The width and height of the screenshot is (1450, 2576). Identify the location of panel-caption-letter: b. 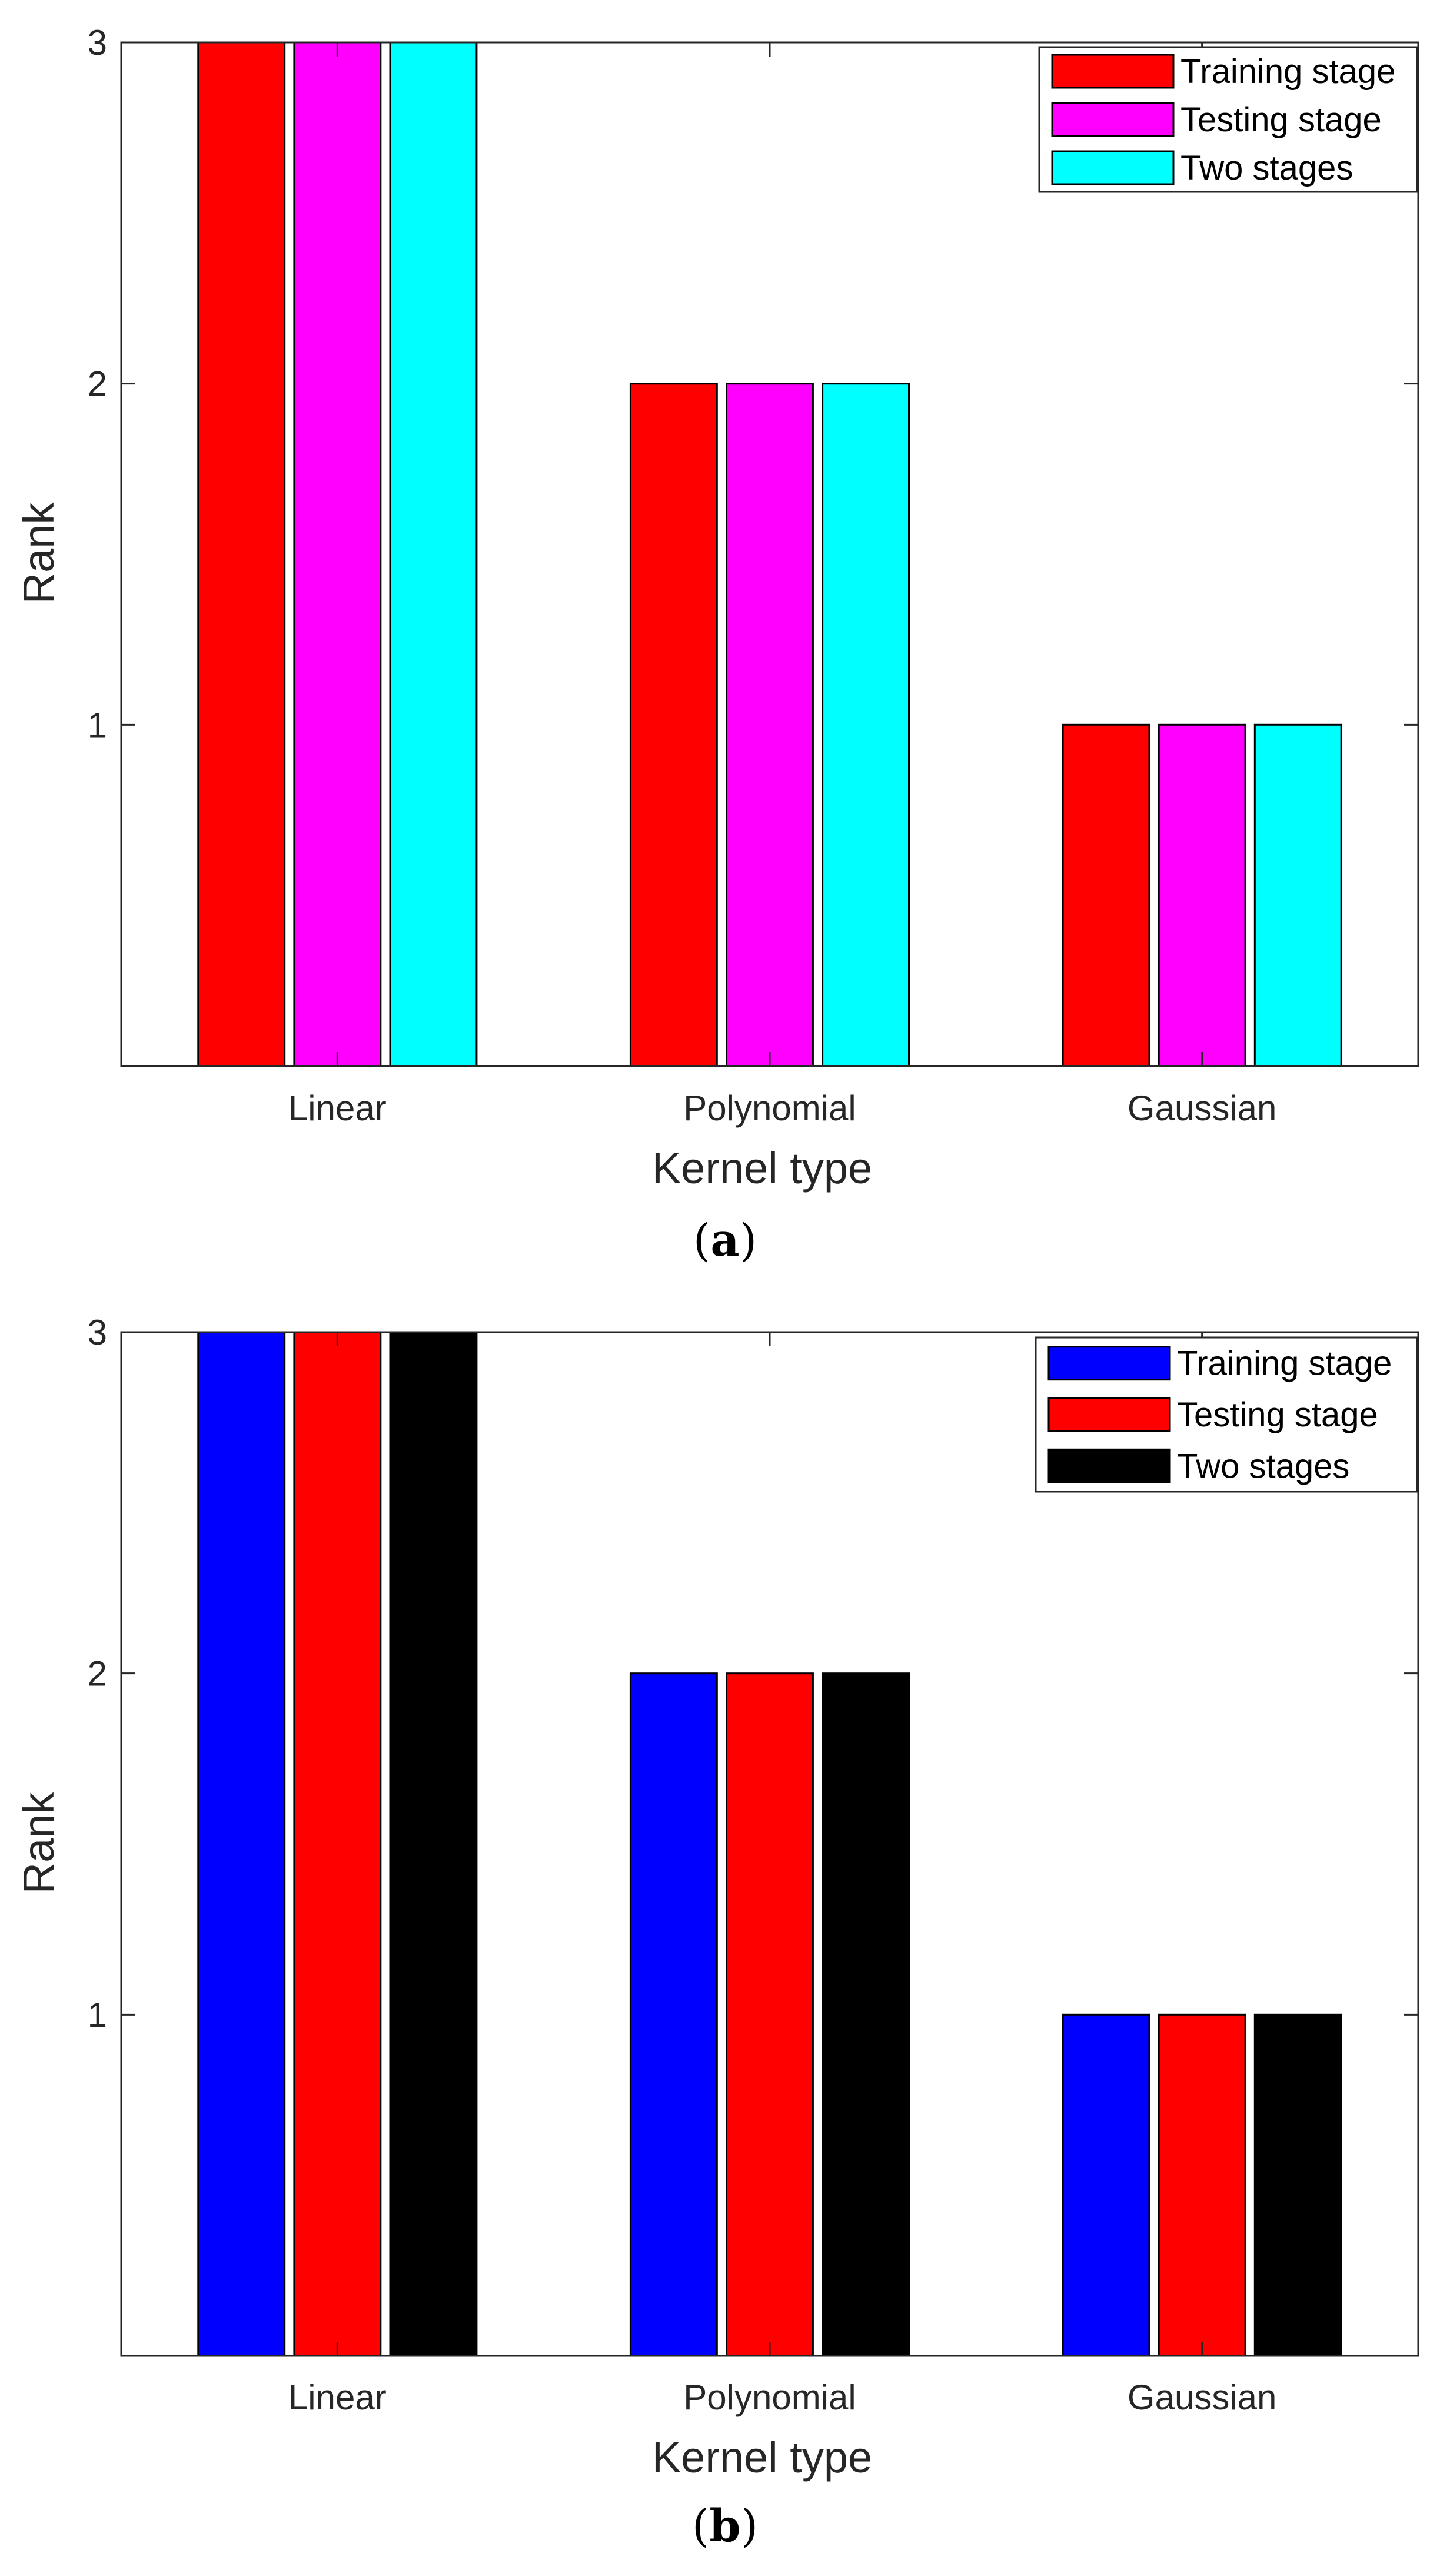
(724, 2525).